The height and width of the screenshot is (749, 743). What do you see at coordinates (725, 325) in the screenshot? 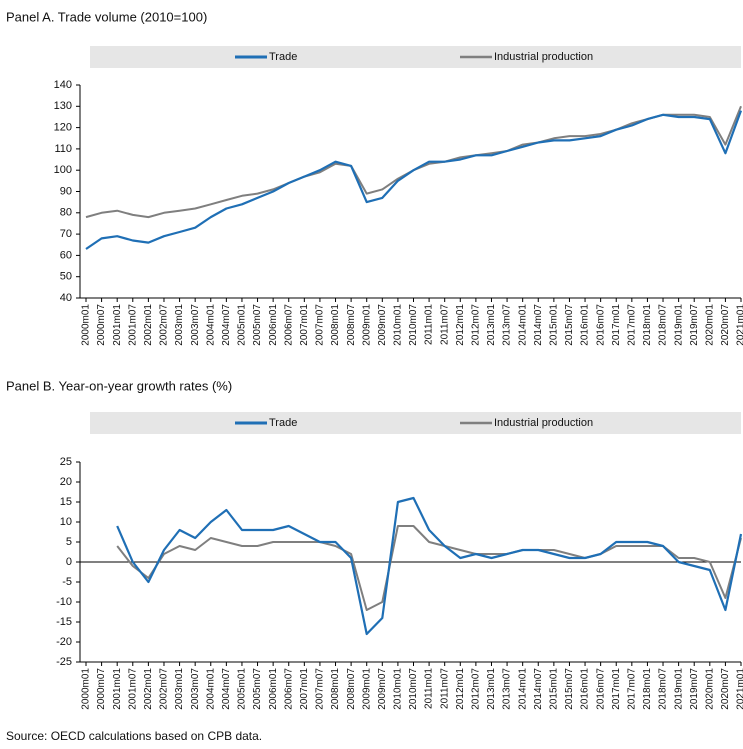
I see `x-tick-label: 2020m07` at bounding box center [725, 325].